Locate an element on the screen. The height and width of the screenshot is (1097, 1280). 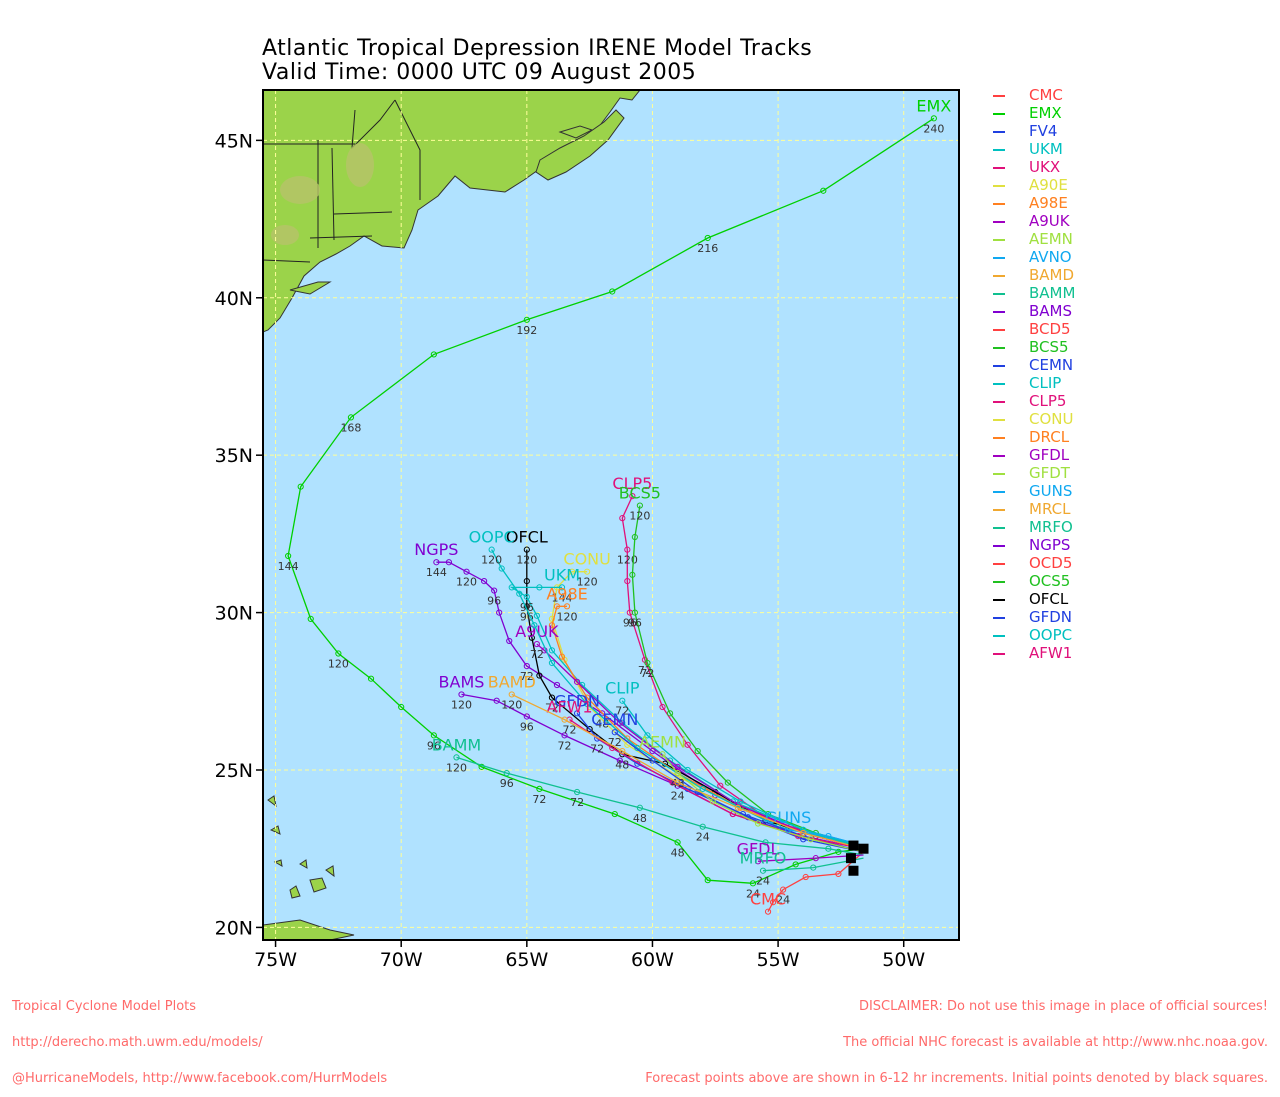
forecast-hour-label: 48 is located at coordinates (678, 852).